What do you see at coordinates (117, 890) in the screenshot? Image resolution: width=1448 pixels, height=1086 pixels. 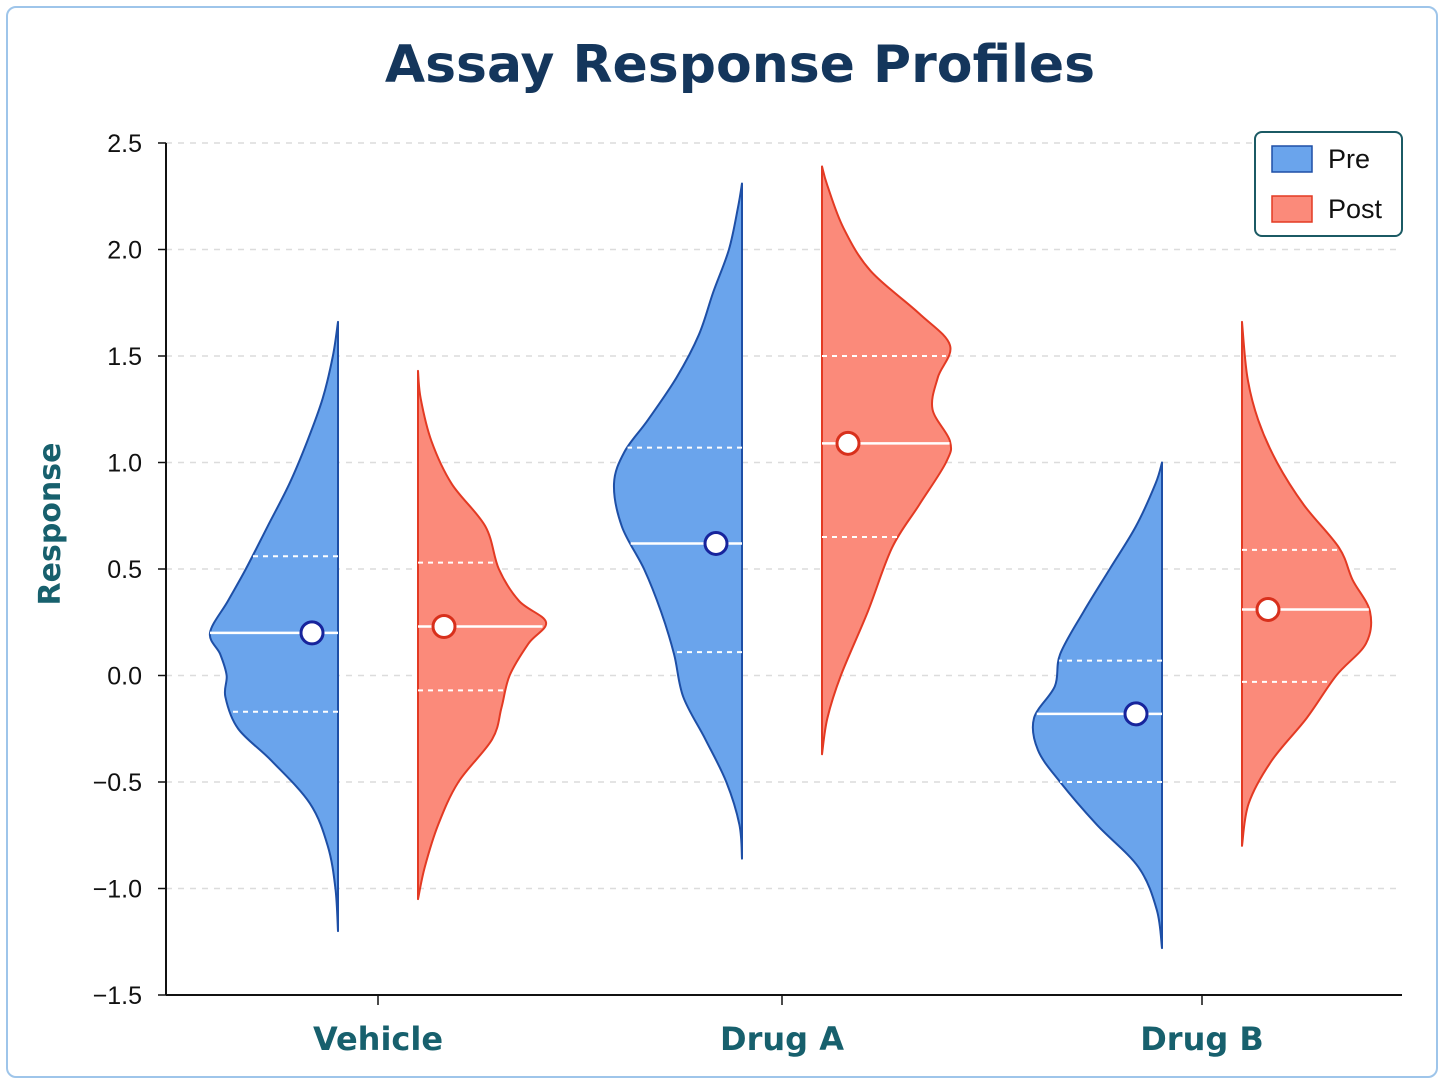 I see `y-tick-label: −1.0` at bounding box center [117, 890].